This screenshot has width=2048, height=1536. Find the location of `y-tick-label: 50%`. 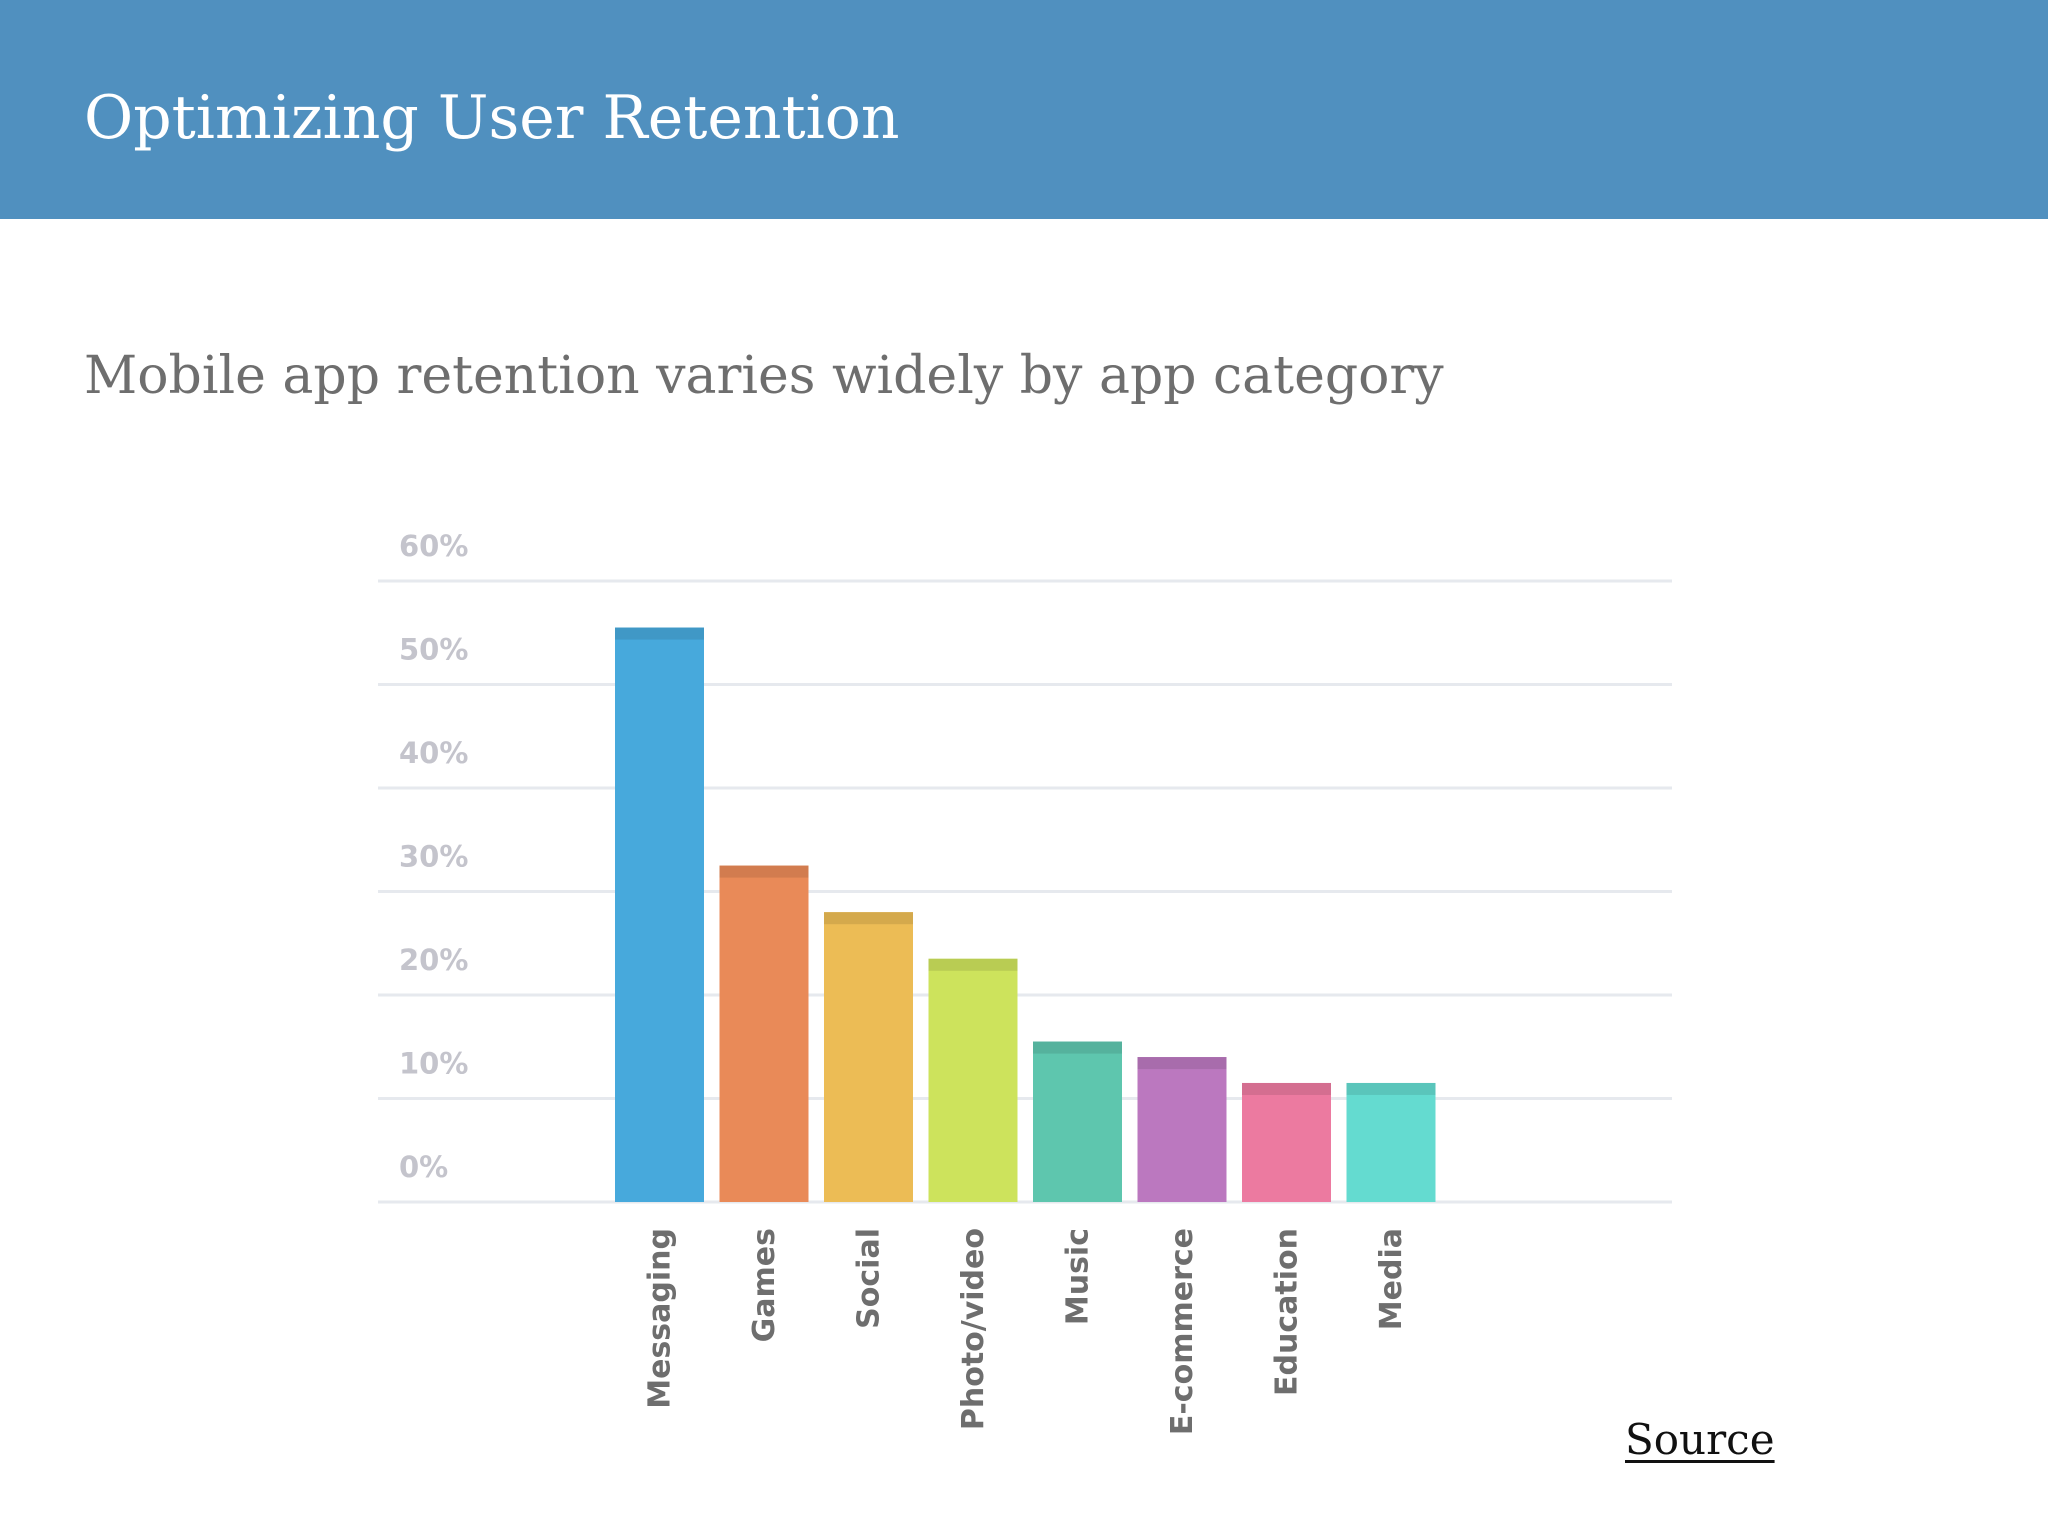

y-tick-label: 50% is located at coordinates (433, 650).